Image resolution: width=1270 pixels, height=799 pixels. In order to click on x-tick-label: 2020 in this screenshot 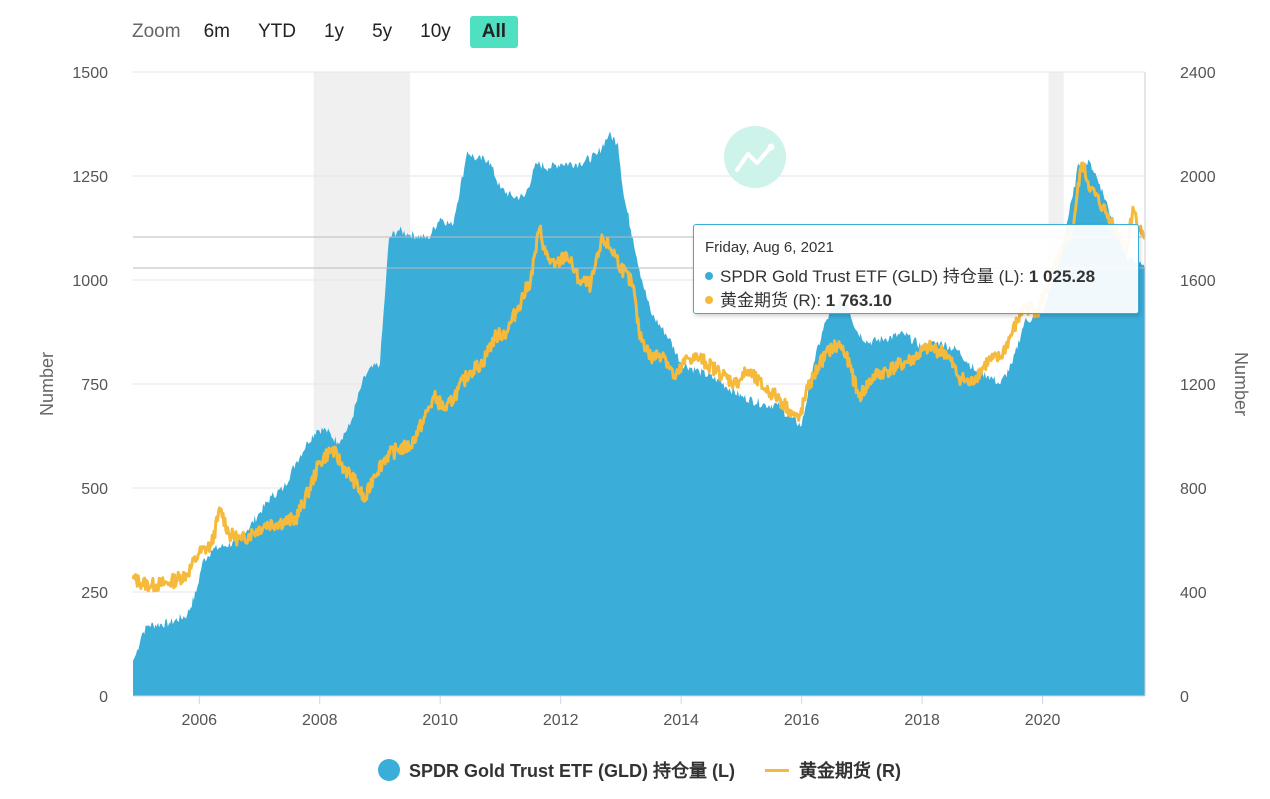, I will do `click(1043, 720)`.